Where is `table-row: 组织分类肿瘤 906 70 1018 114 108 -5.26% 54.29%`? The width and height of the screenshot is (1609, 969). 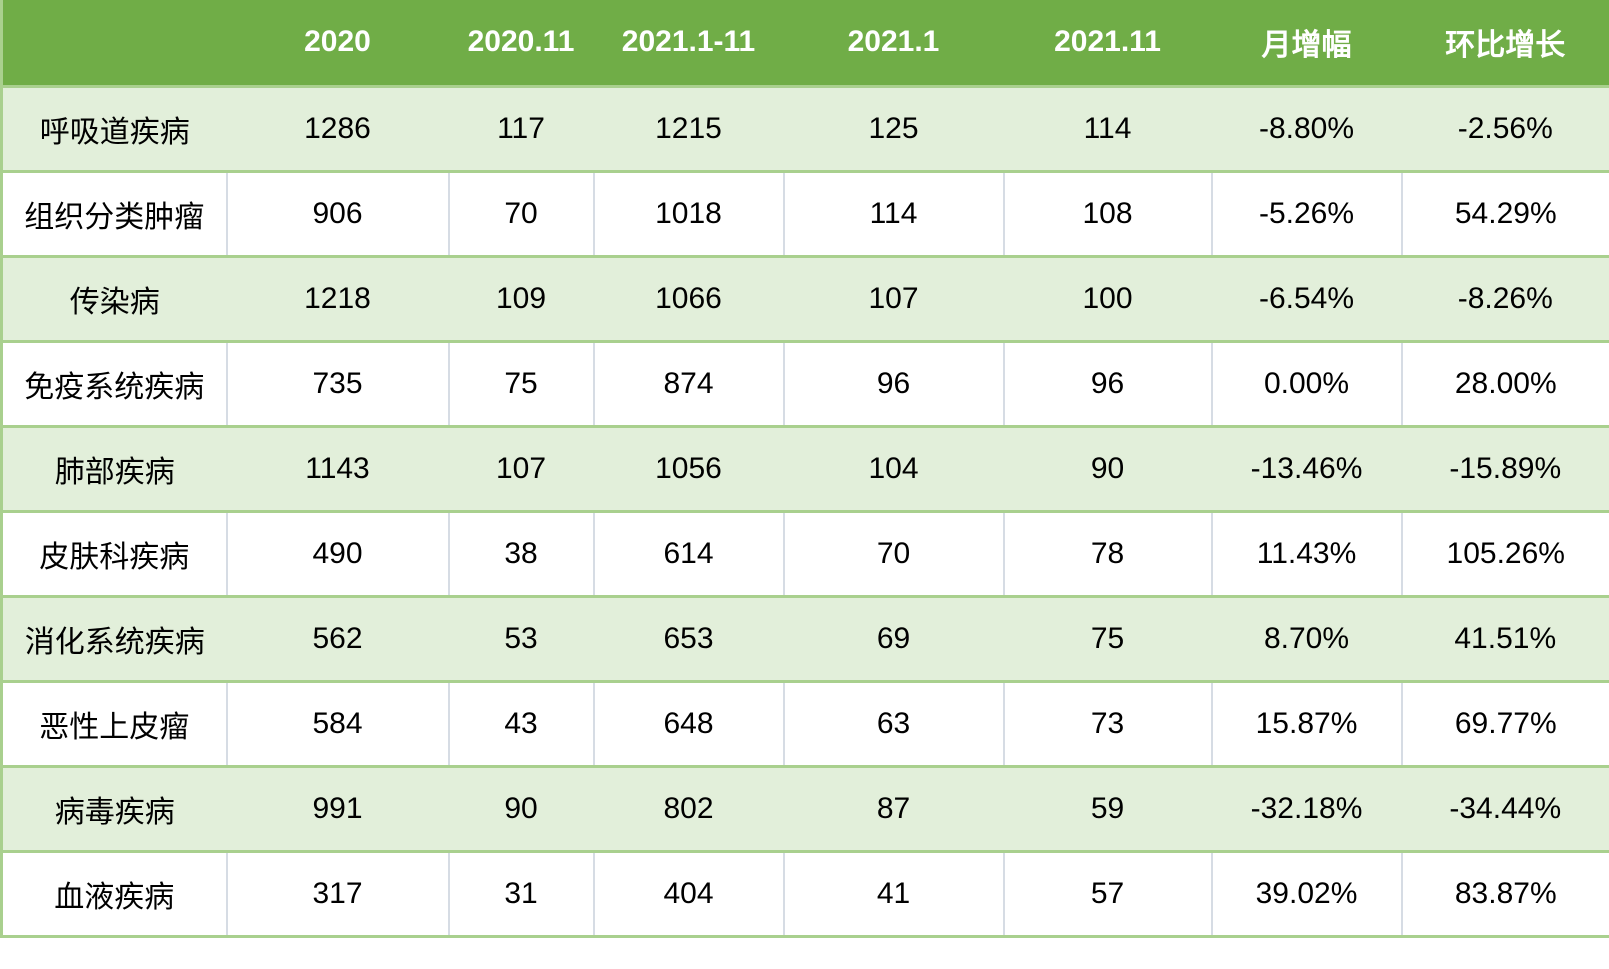
table-row: 组织分类肿瘤 906 70 1018 114 108 -5.26% 54.29% is located at coordinates (805, 213).